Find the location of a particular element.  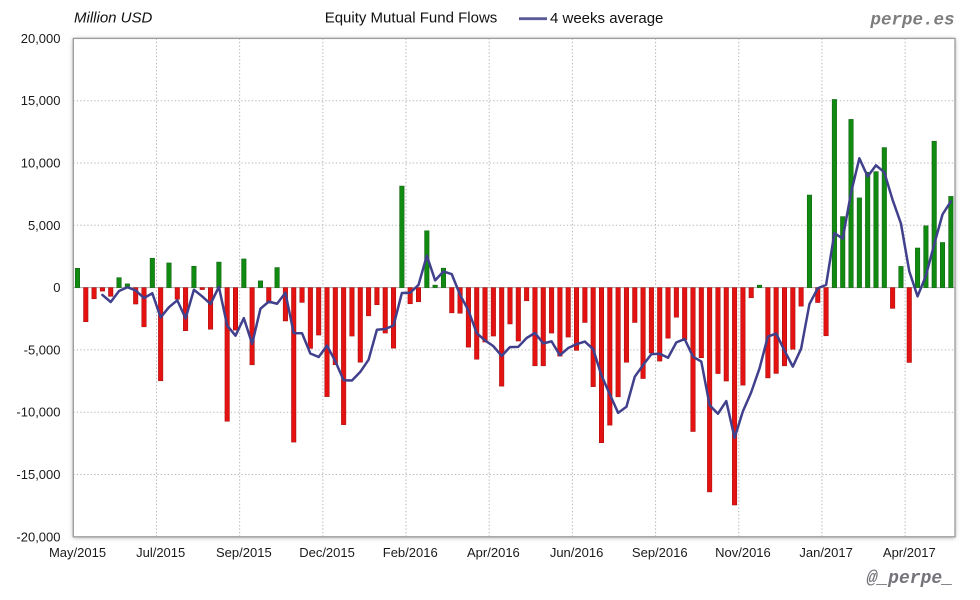

svg-text: Dec/2015 is located at coordinates (327, 552).